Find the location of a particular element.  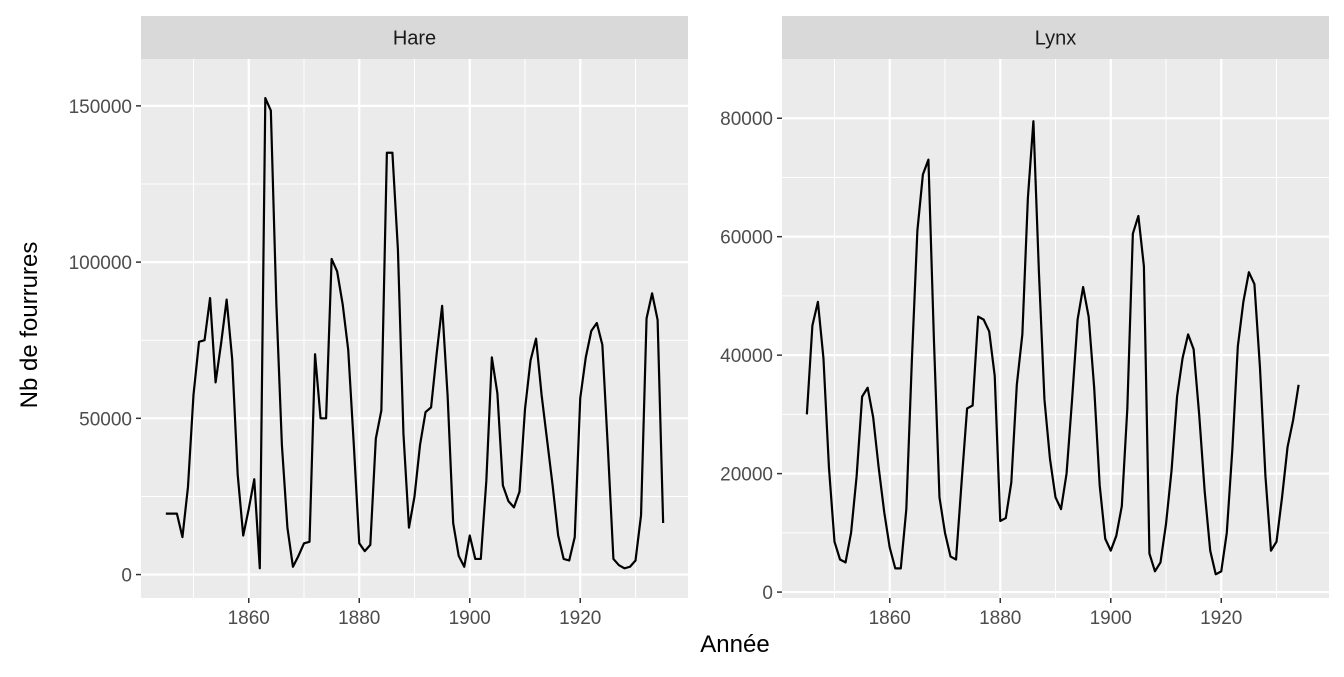

y-axis-title: Nb de fourrures is located at coordinates (29, 325).